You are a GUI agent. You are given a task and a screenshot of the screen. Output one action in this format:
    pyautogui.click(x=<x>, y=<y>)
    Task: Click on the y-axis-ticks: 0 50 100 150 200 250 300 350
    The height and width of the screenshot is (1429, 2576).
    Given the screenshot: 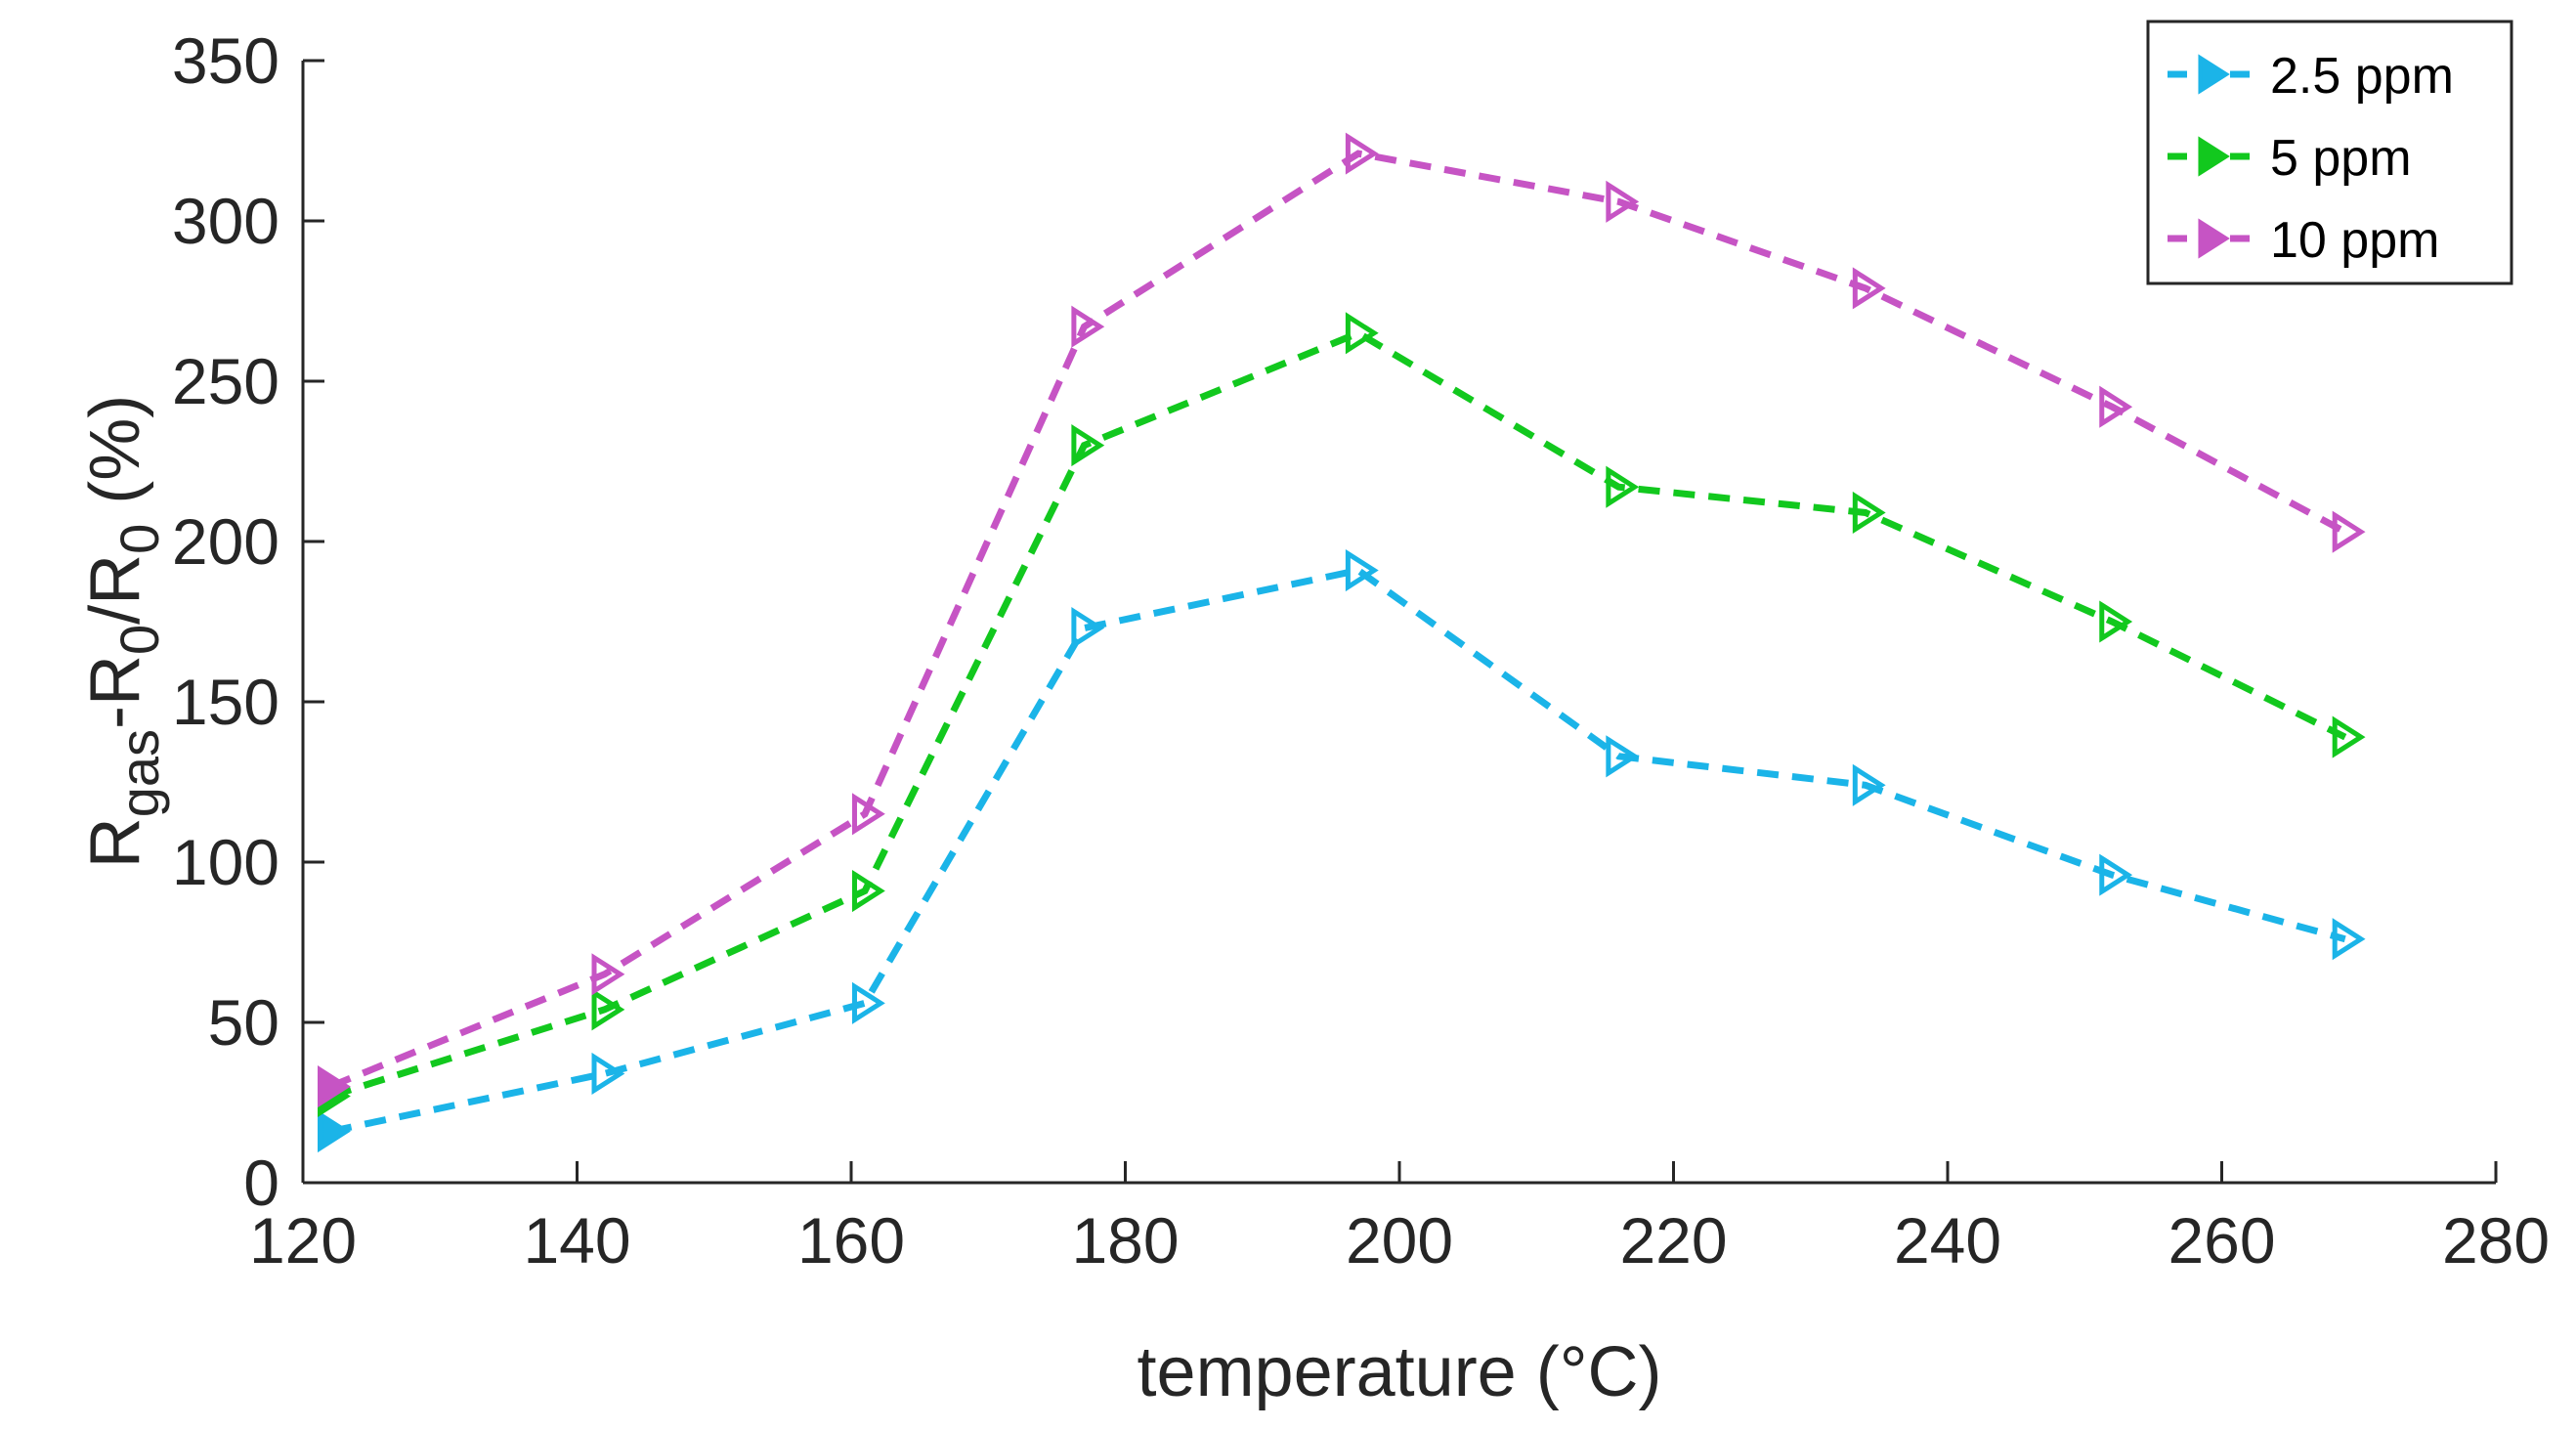 What is the action you would take?
    pyautogui.click(x=248, y=621)
    